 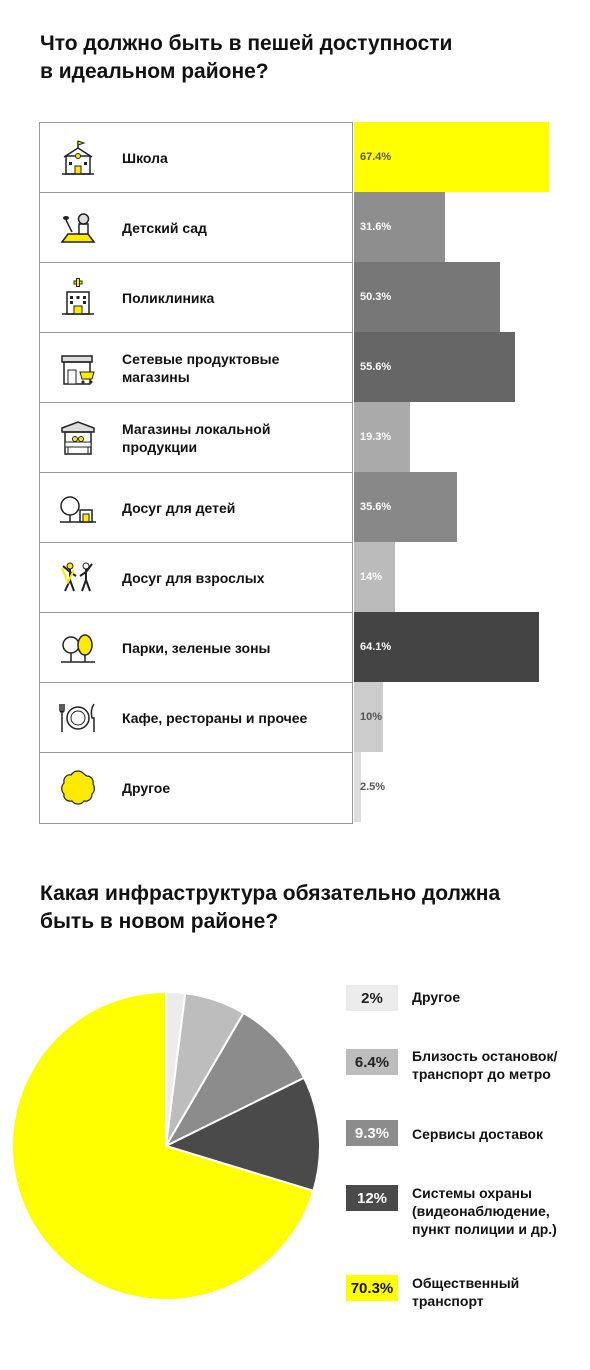 I want to click on kindergarten-icon, so click(x=78, y=228).